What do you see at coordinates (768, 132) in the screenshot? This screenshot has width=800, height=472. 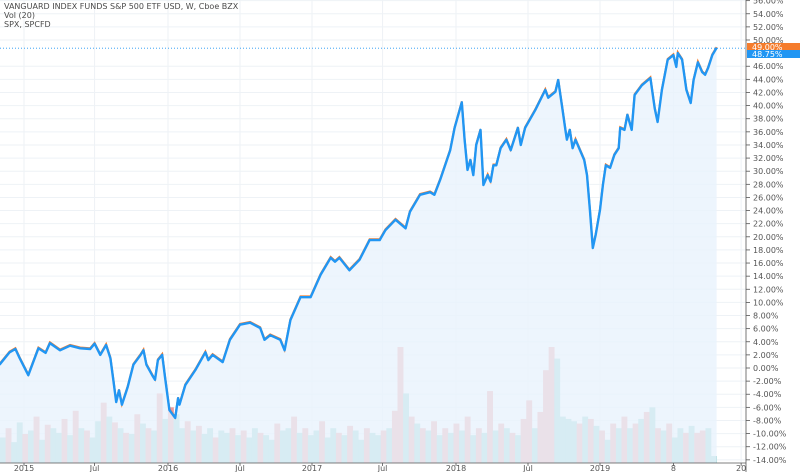 I see `y-tick-label: 36.00%` at bounding box center [768, 132].